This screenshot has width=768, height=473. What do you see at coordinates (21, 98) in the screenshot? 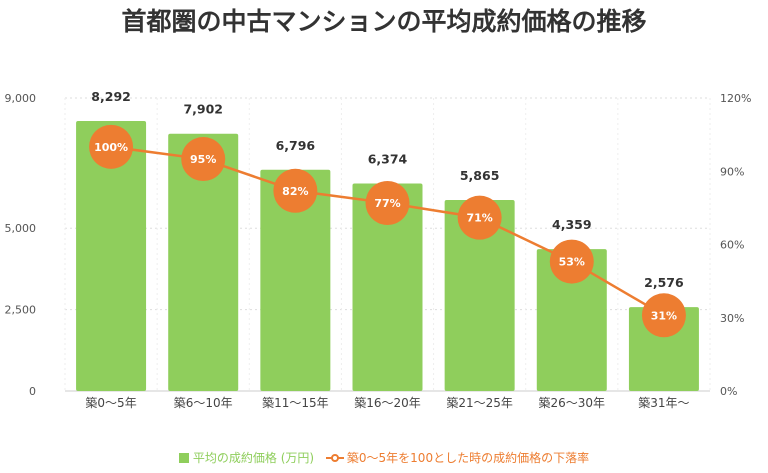
I see `left-tick-label: 9,000` at bounding box center [21, 98].